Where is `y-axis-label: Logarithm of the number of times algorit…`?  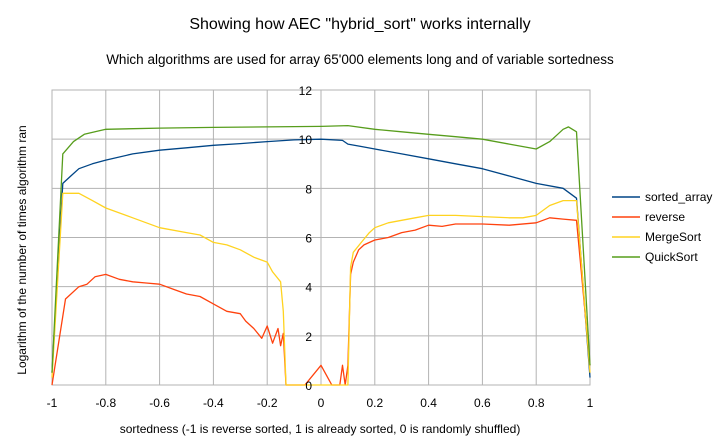
y-axis-label: Logarithm of the number of times algorit… is located at coordinates (22, 249).